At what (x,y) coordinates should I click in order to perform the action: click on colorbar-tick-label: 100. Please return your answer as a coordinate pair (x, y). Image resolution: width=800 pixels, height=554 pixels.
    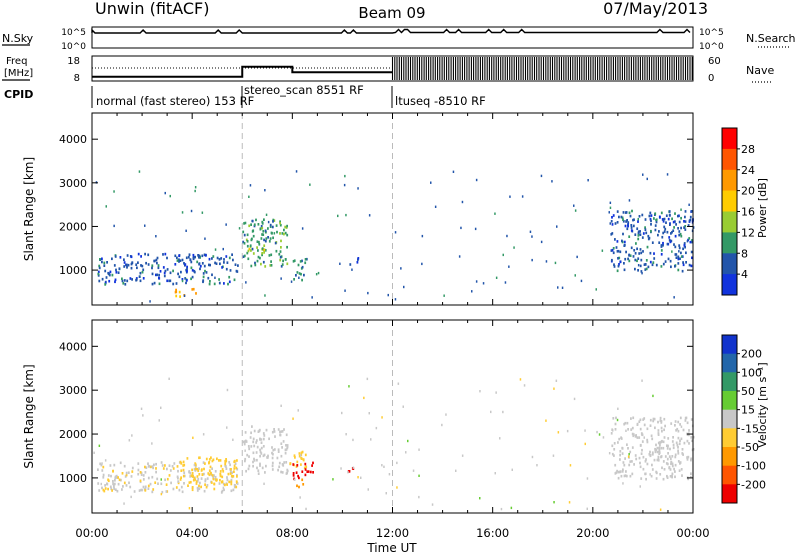
    Looking at the image, I should click on (751, 372).